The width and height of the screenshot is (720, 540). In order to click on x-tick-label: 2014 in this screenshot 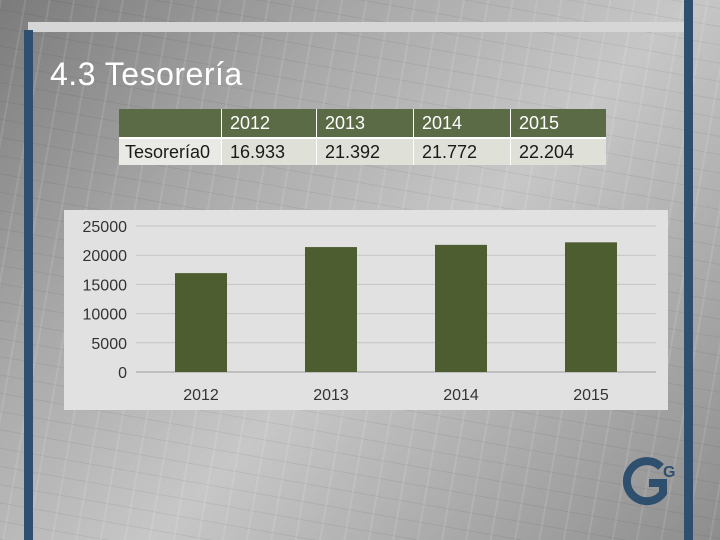, I will do `click(461, 395)`.